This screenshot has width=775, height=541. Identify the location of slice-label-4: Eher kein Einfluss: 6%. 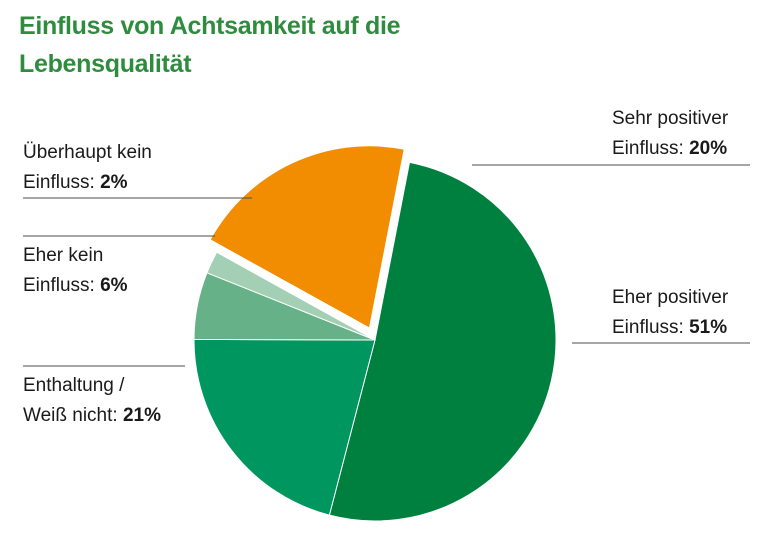
(75, 270).